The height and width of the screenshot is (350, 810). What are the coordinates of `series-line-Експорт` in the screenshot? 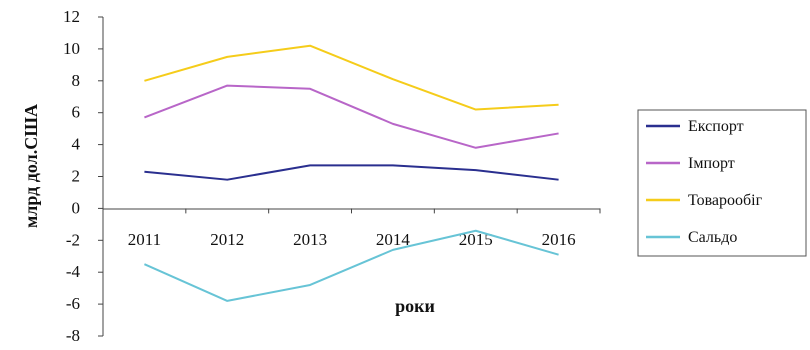 It's located at (351, 172).